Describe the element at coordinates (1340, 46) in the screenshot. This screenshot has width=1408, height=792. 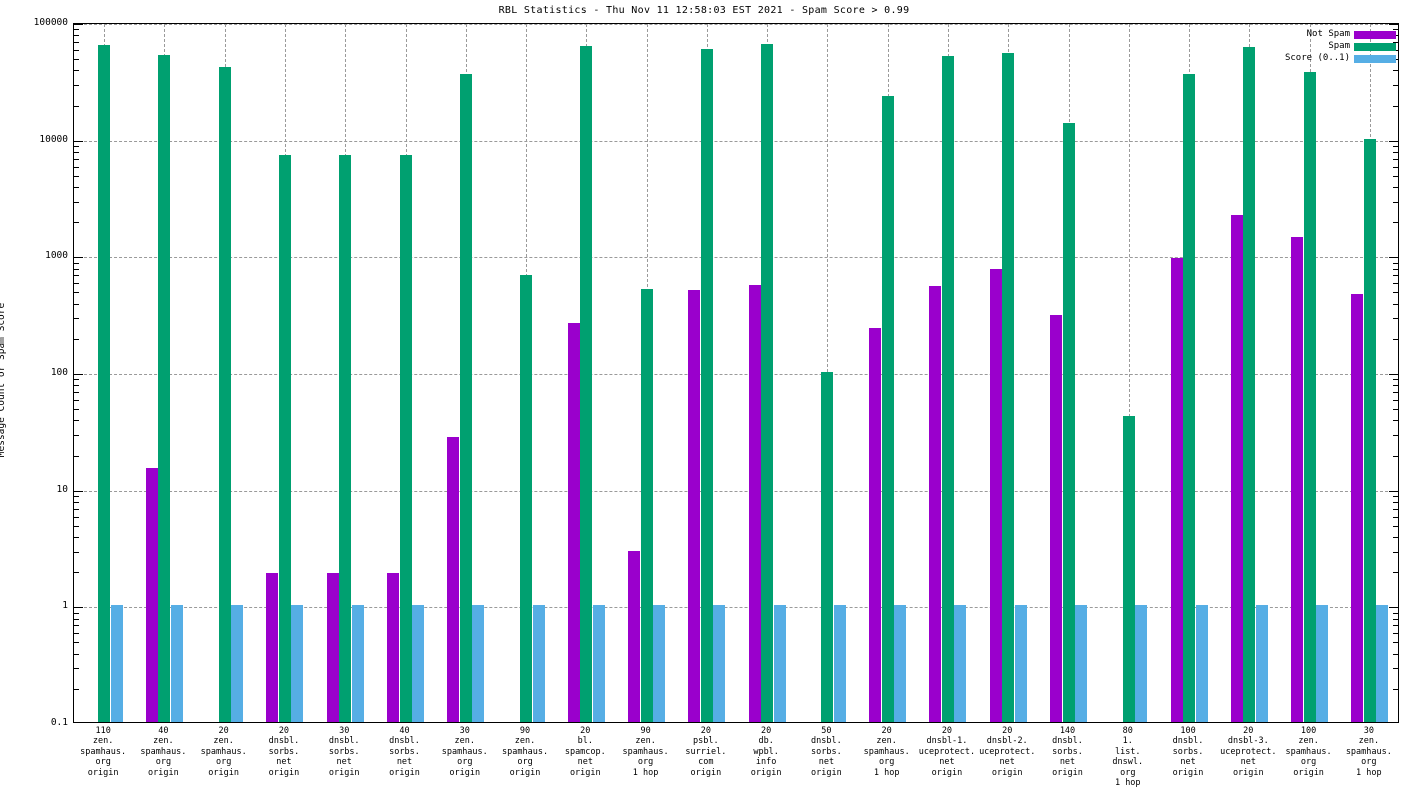
I see `legend-item: Spam` at that location.